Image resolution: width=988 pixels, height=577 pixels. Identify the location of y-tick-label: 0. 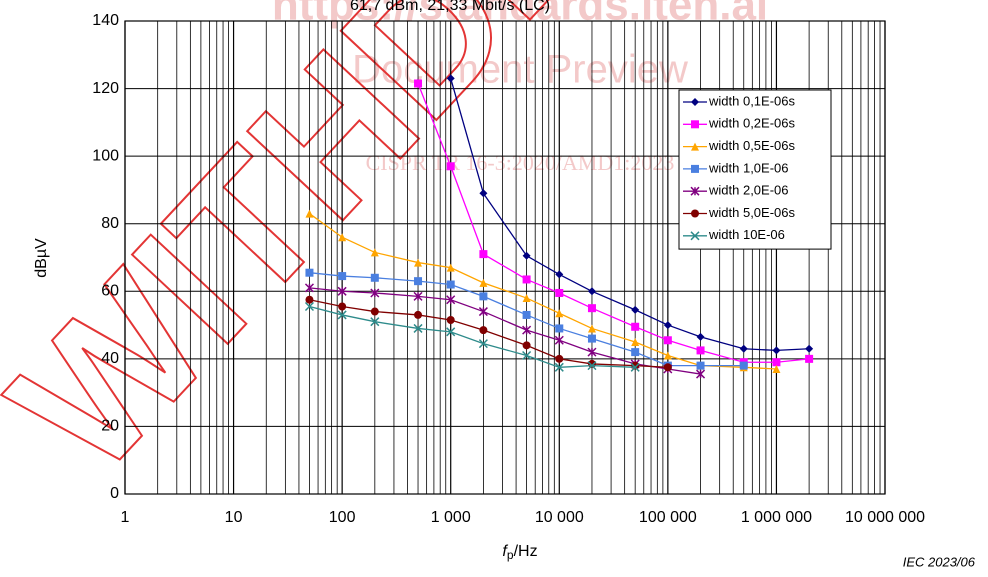
(114, 493).